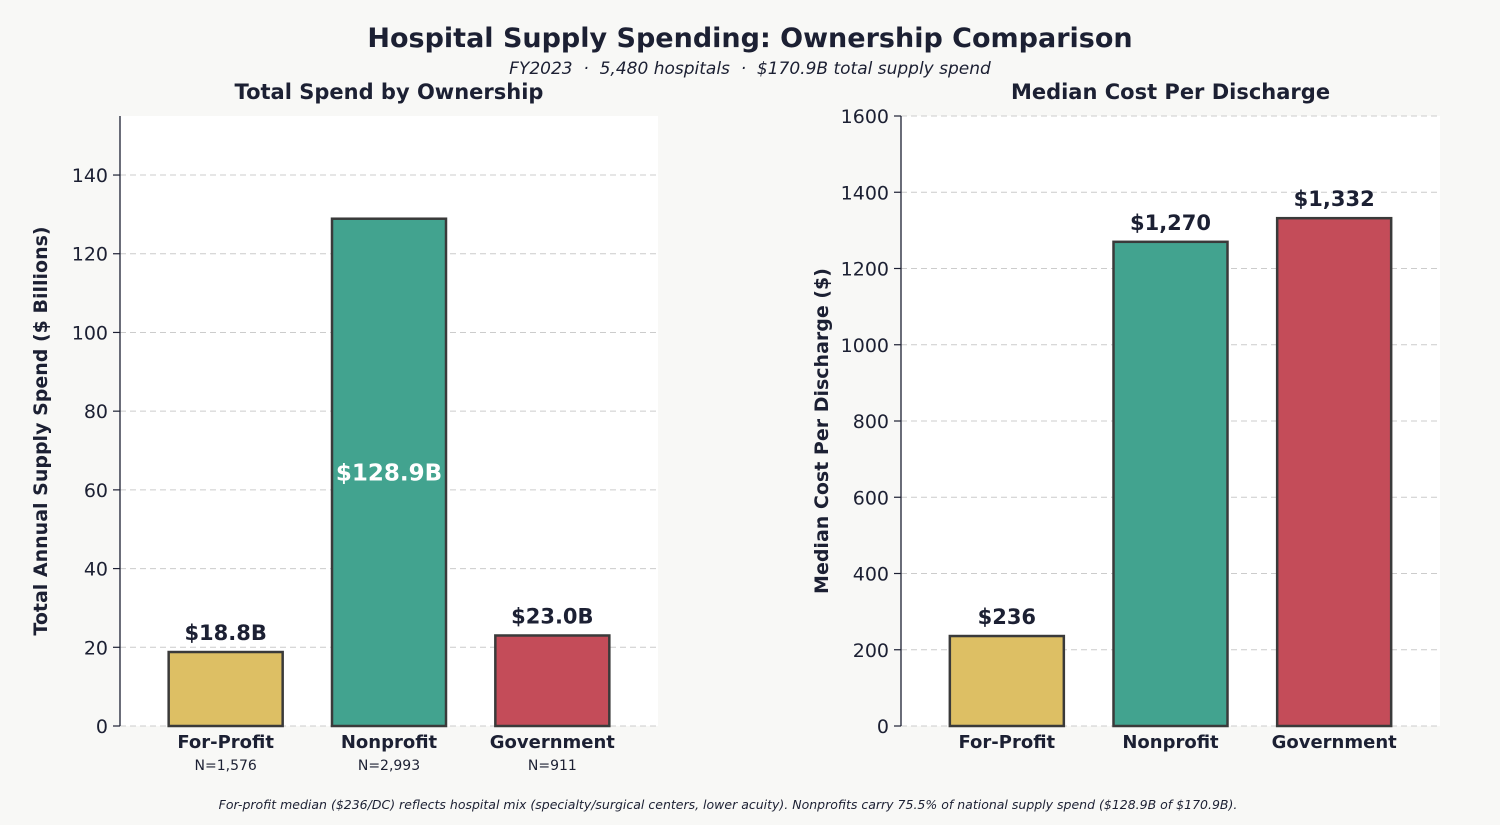 The width and height of the screenshot is (1500, 825). I want to click on x-tick-sublabel: N=911, so click(552, 766).